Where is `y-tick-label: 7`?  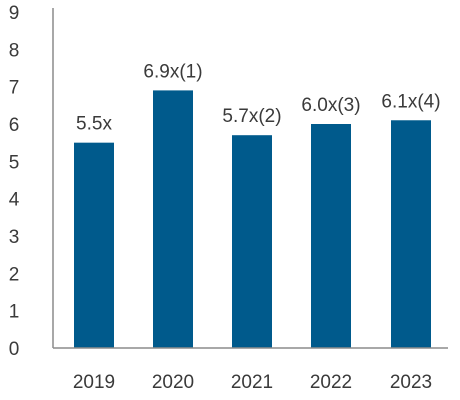
y-tick-label: 7 is located at coordinates (14, 88).